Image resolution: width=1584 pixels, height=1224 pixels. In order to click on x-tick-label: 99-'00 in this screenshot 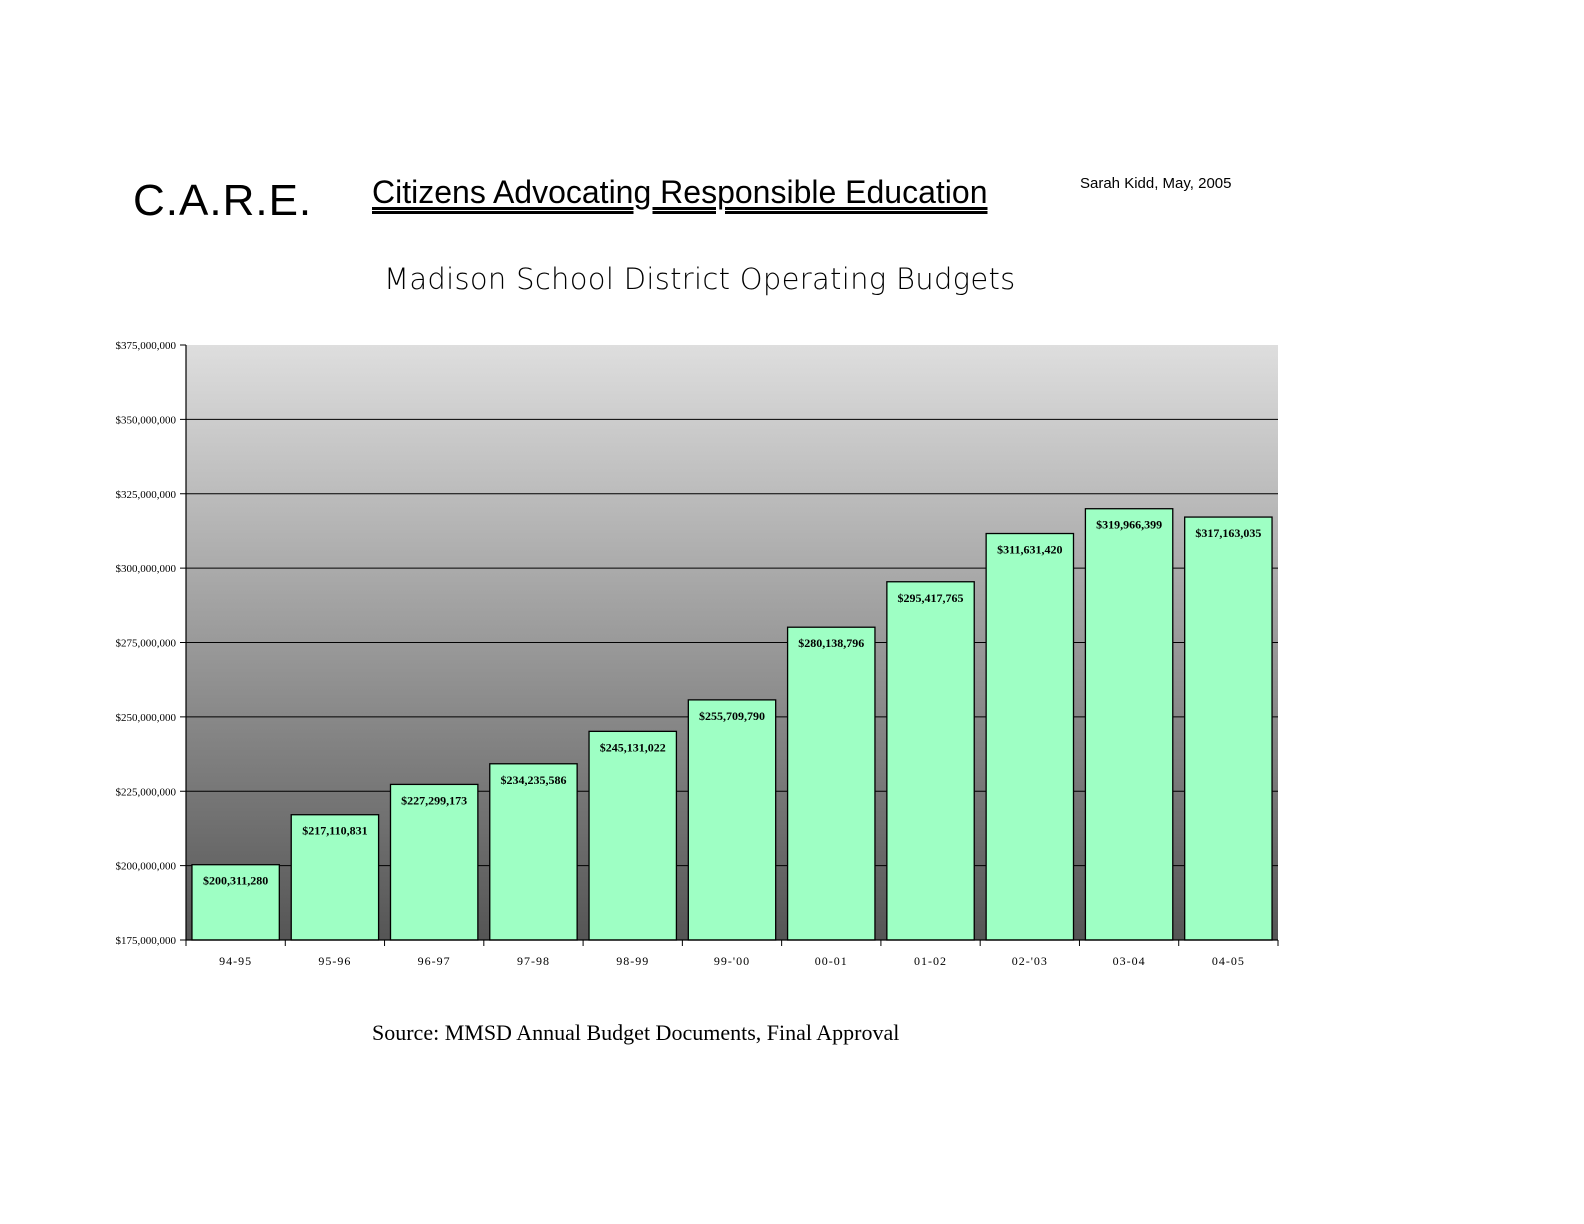, I will do `click(732, 961)`.